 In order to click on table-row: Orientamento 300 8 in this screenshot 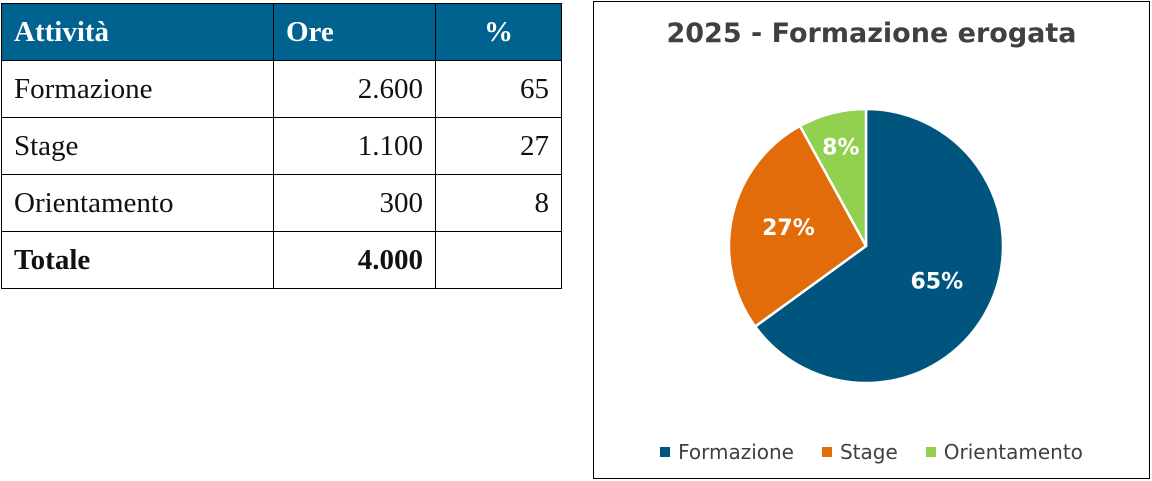, I will do `click(281, 203)`.